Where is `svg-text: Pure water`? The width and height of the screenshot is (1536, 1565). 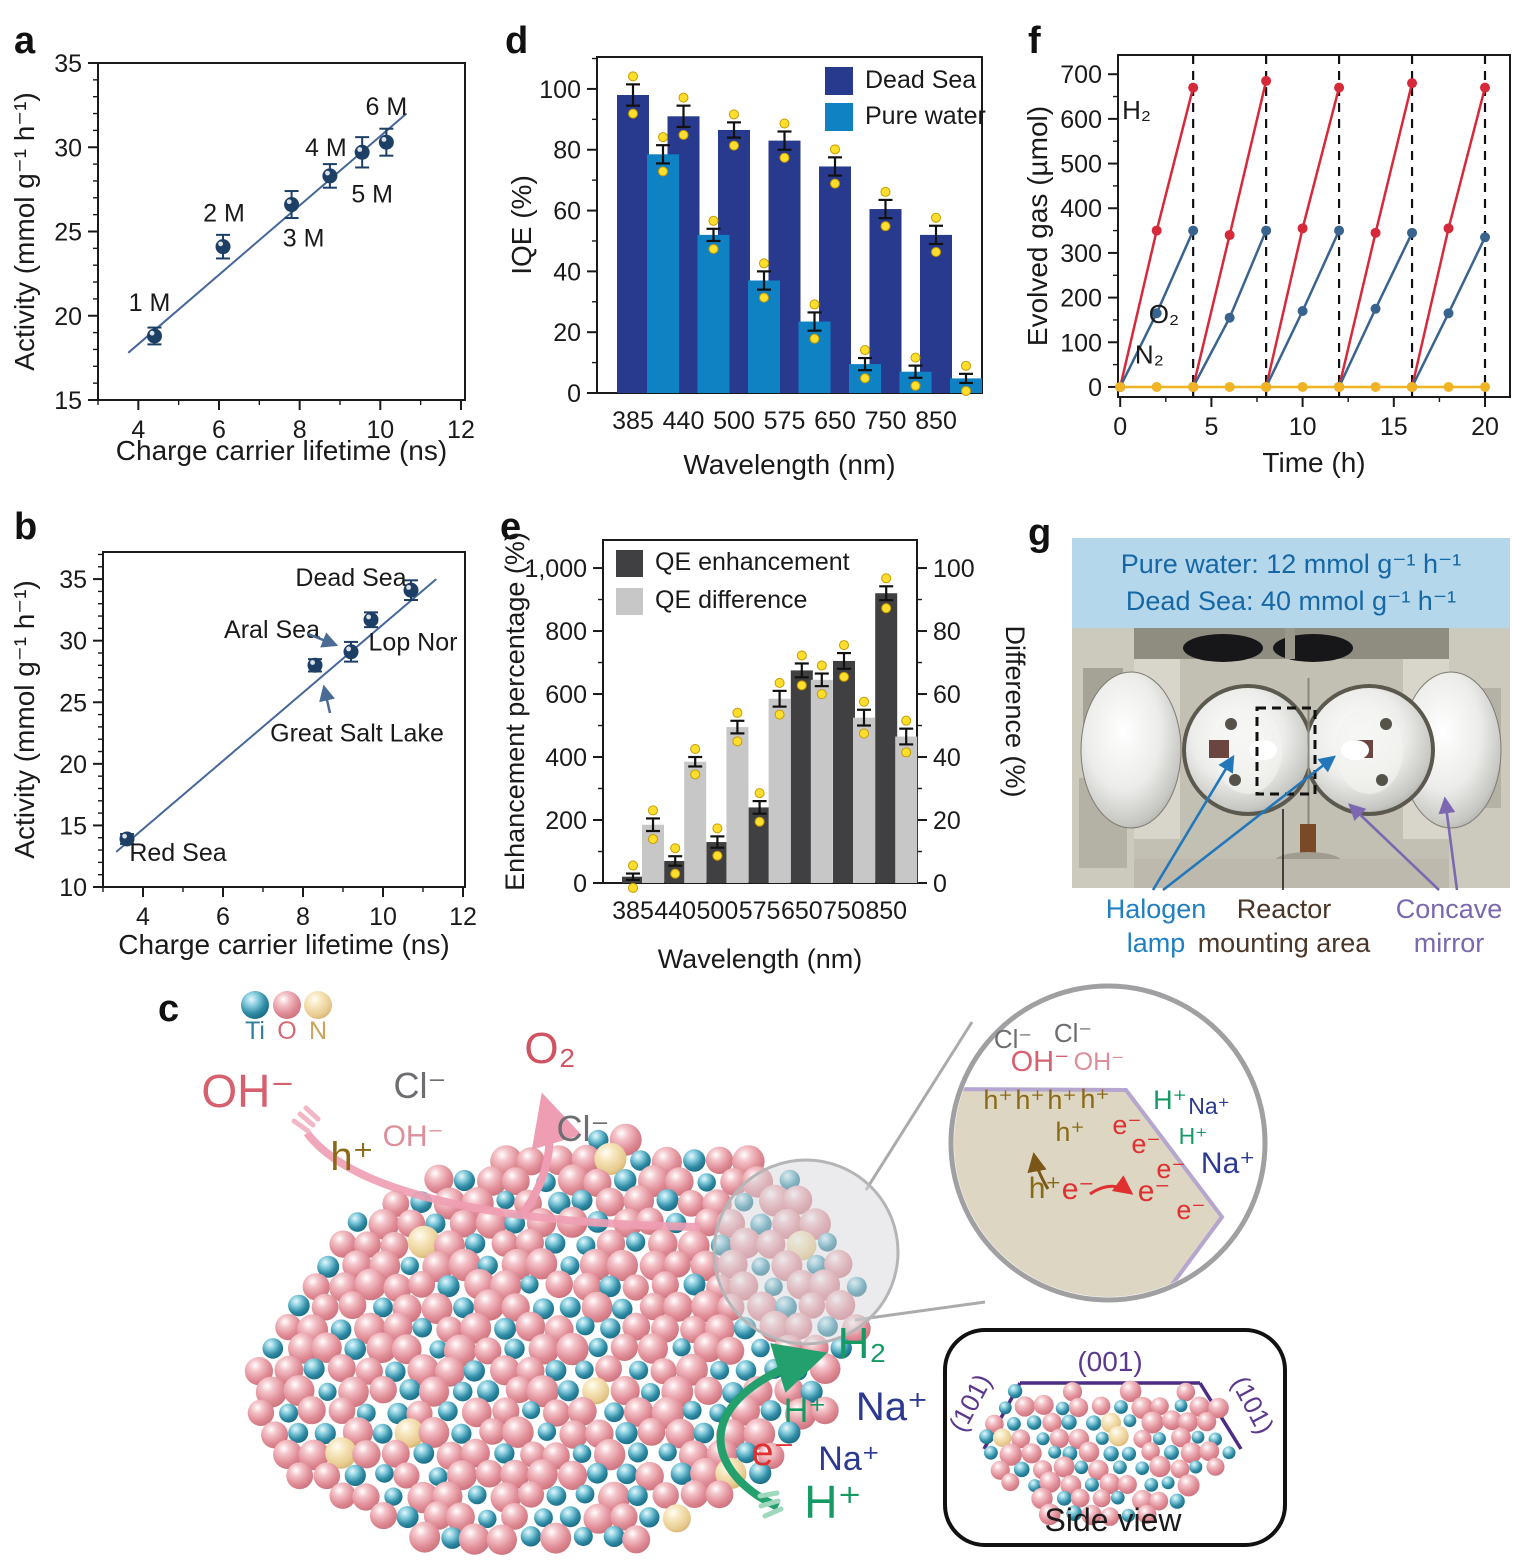 svg-text: Pure water is located at coordinates (925, 116).